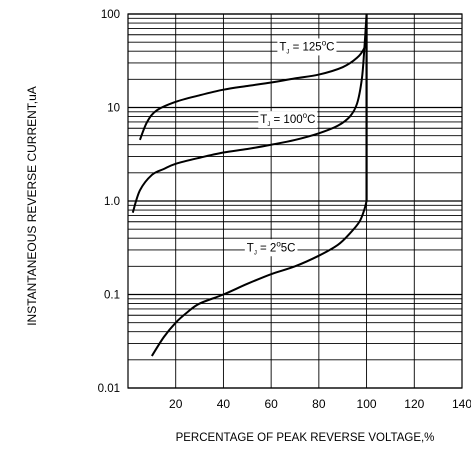 This screenshot has height=455, width=471. What do you see at coordinates (367, 404) in the screenshot?
I see `x-tick-label: 100` at bounding box center [367, 404].